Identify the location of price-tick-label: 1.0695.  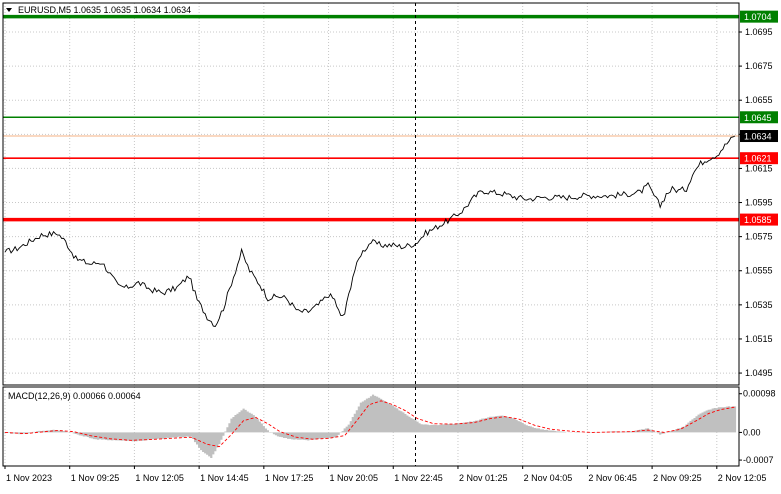
(759, 32).